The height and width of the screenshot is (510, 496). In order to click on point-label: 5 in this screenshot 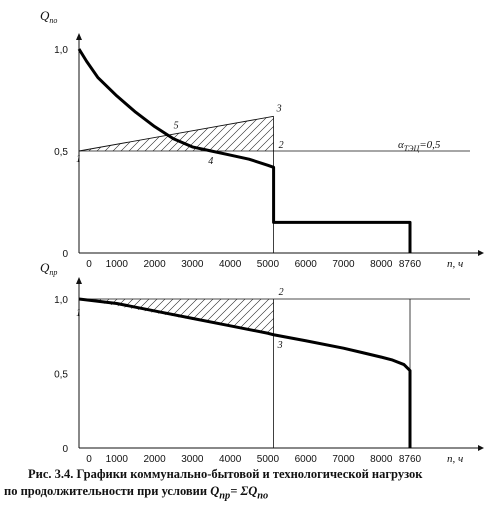, I will do `click(176, 126)`.